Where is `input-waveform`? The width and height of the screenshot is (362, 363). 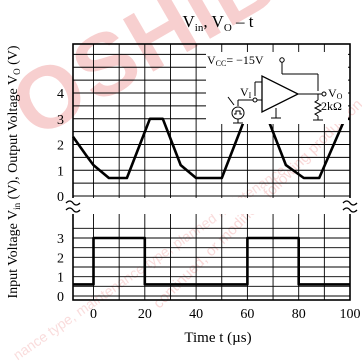
input-waveform is located at coordinates (211, 261).